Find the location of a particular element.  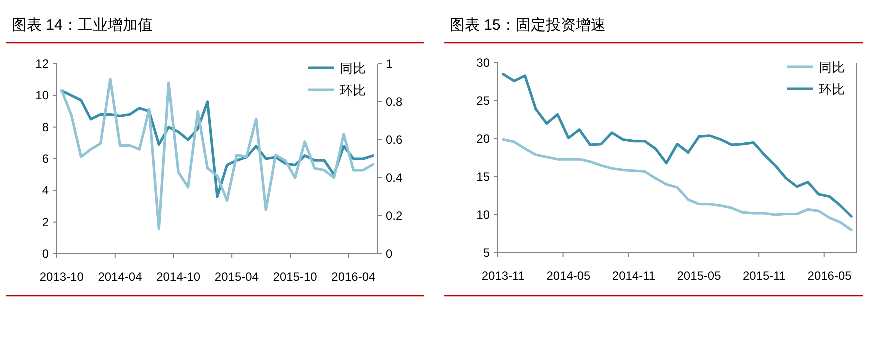

x-tick-label: 2015-11 is located at coordinates (764, 276).